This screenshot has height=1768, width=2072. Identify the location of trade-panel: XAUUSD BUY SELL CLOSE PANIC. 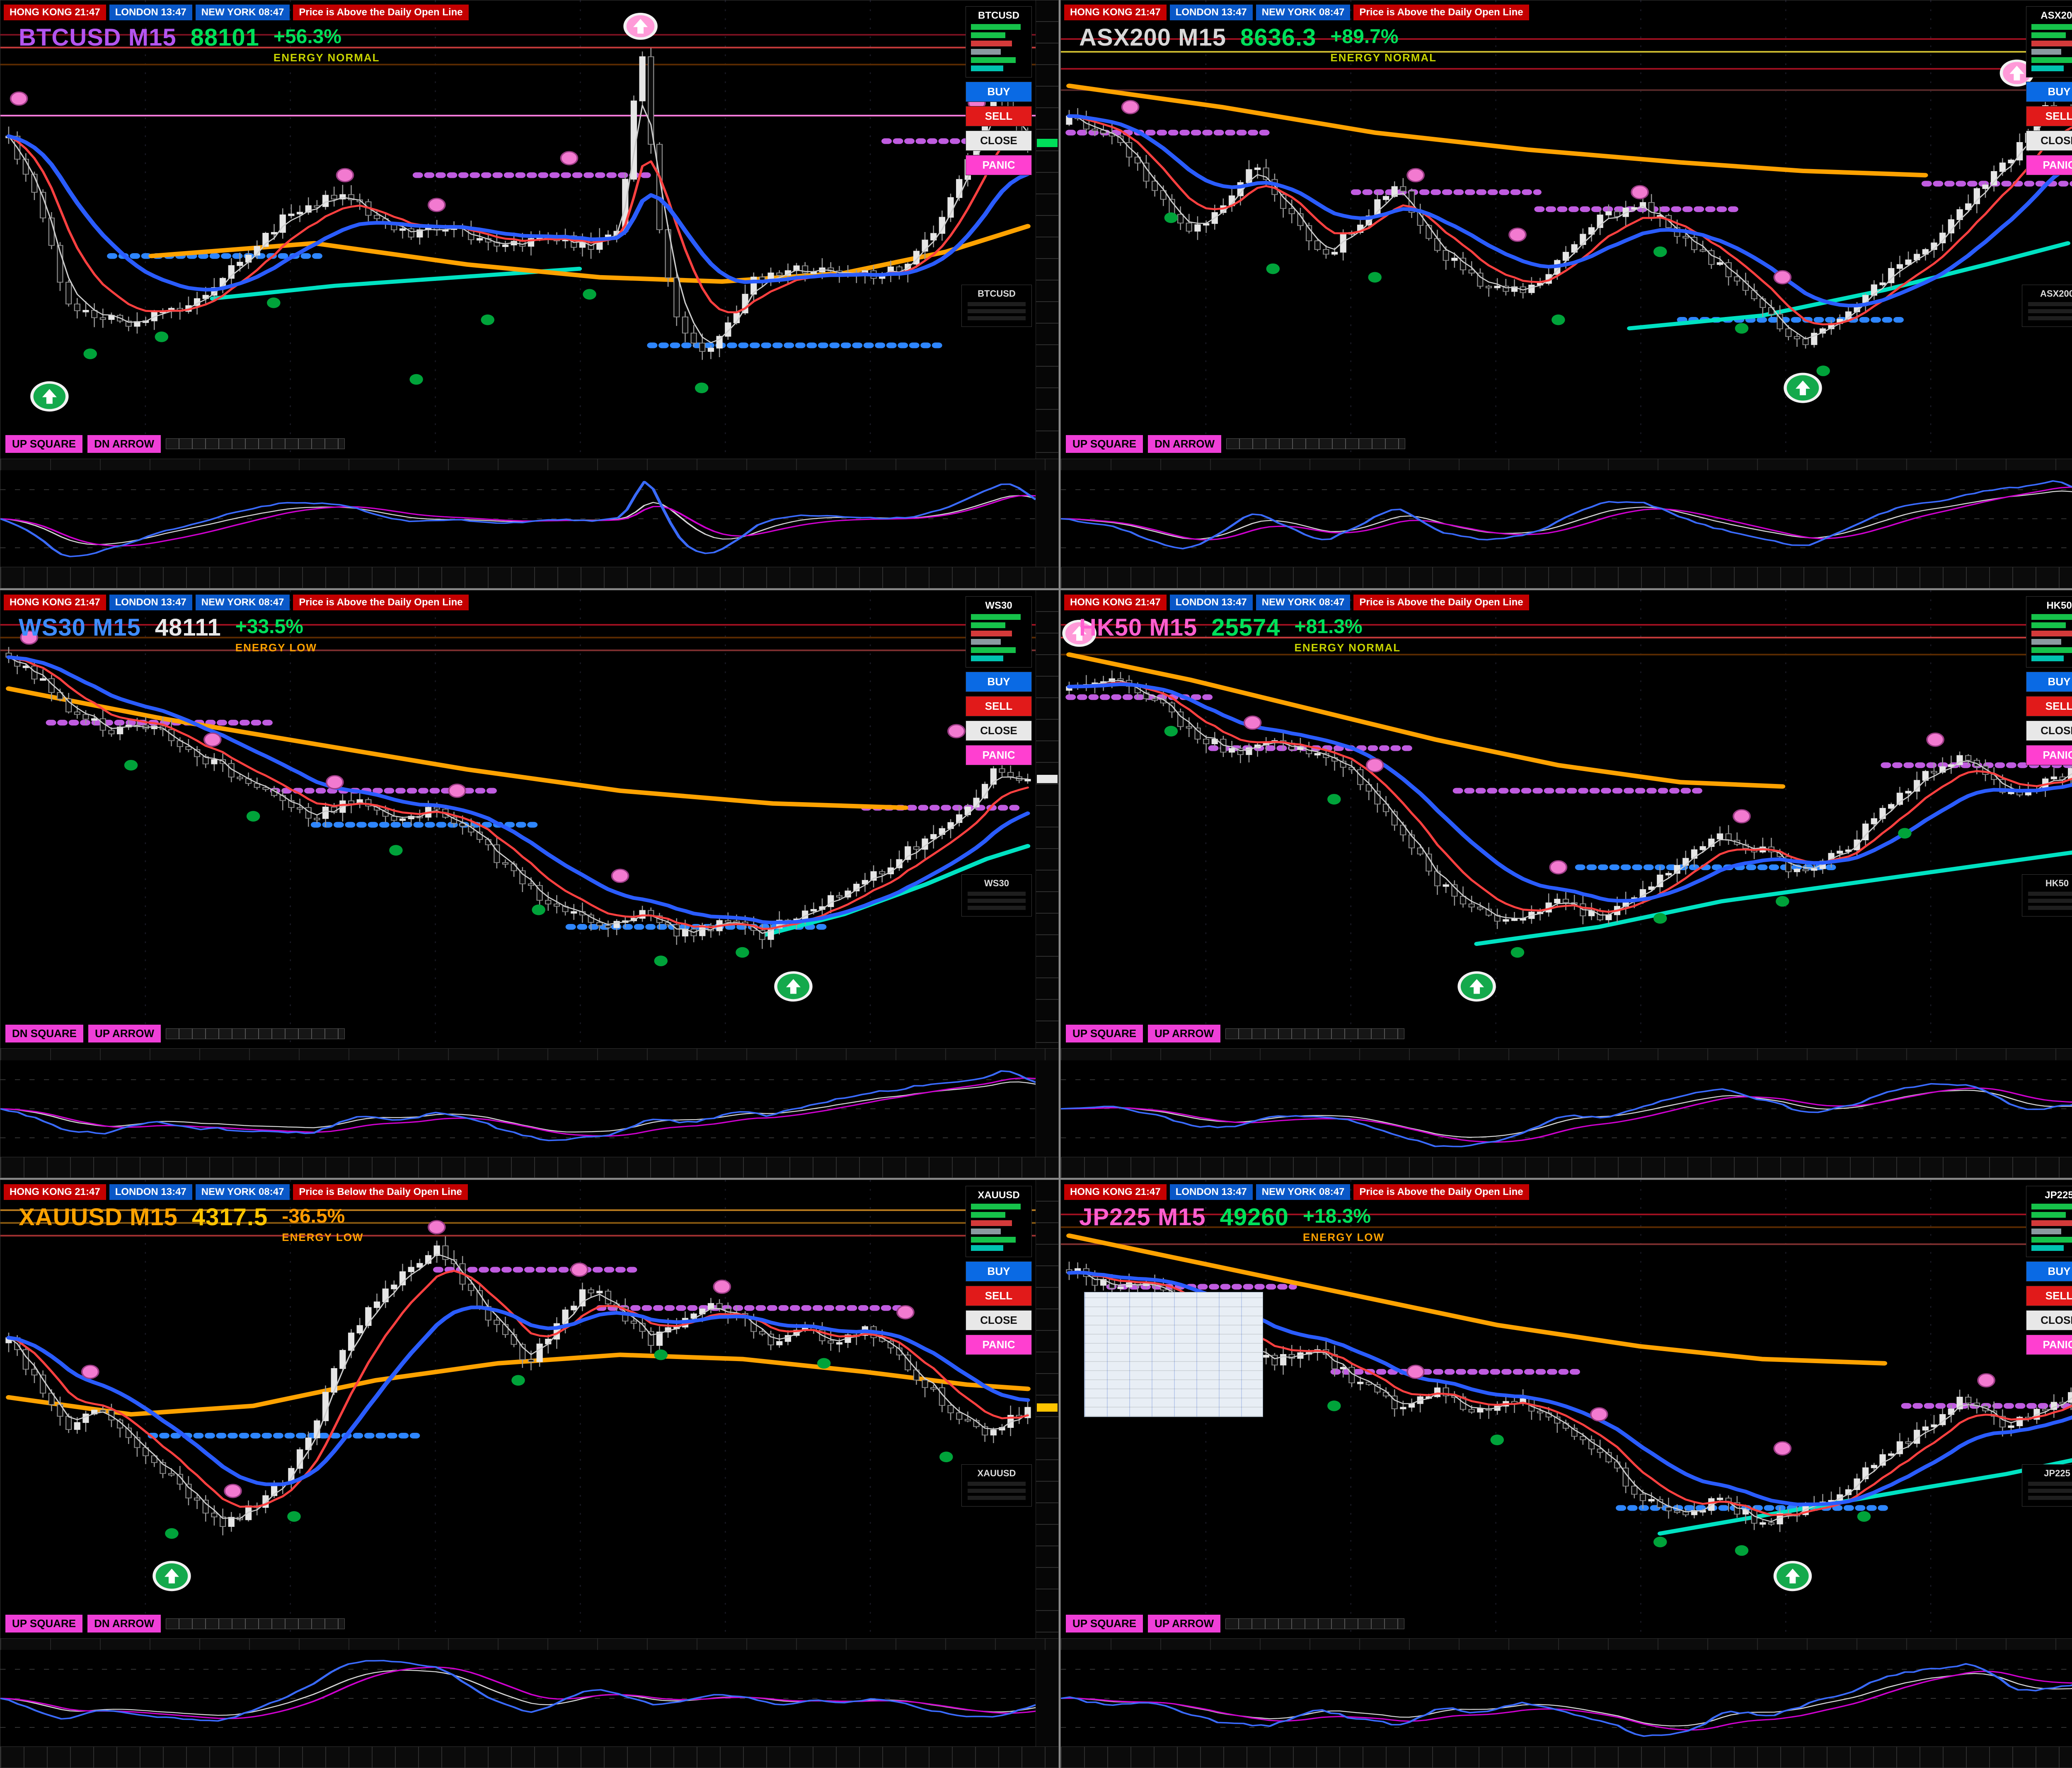
(999, 1270).